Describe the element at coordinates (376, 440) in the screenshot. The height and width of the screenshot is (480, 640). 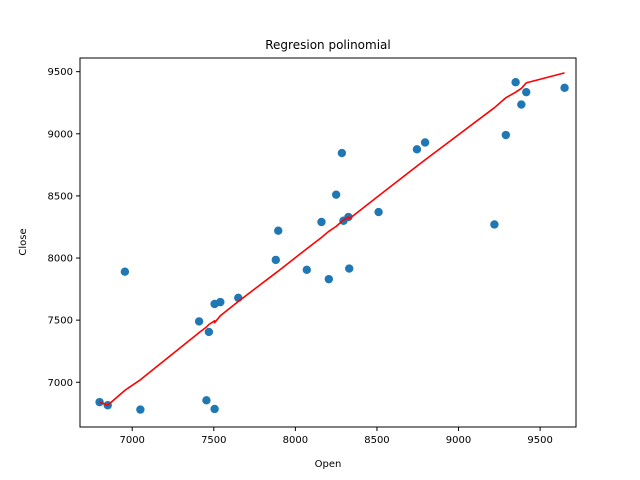
I see `x-tick-label-8500: 8500` at that location.